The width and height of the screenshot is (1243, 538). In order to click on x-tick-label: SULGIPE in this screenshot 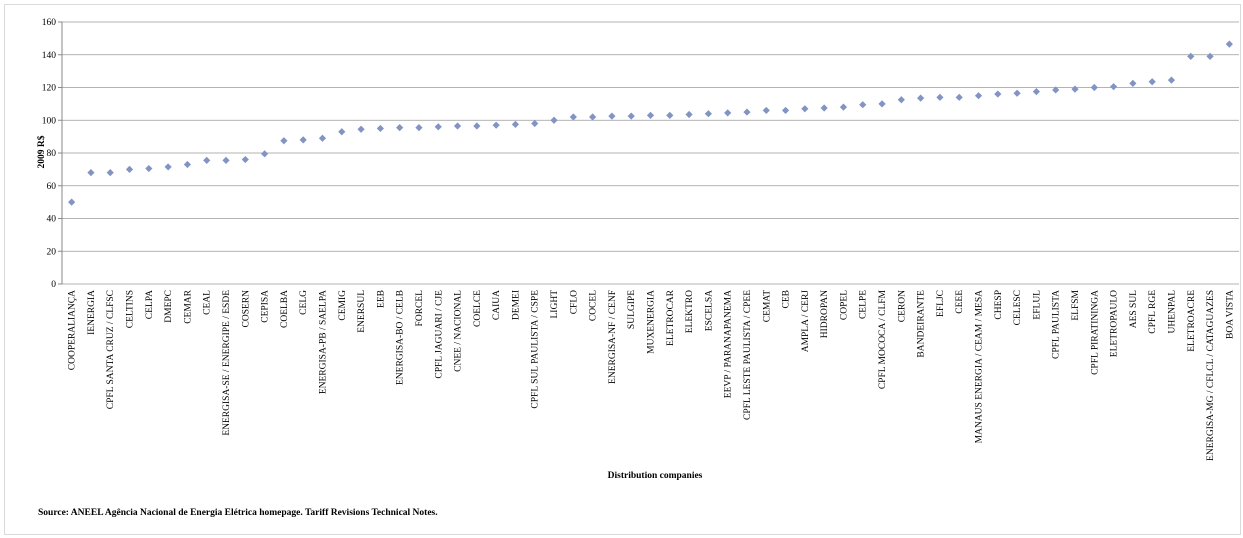, I will do `click(632, 309)`.